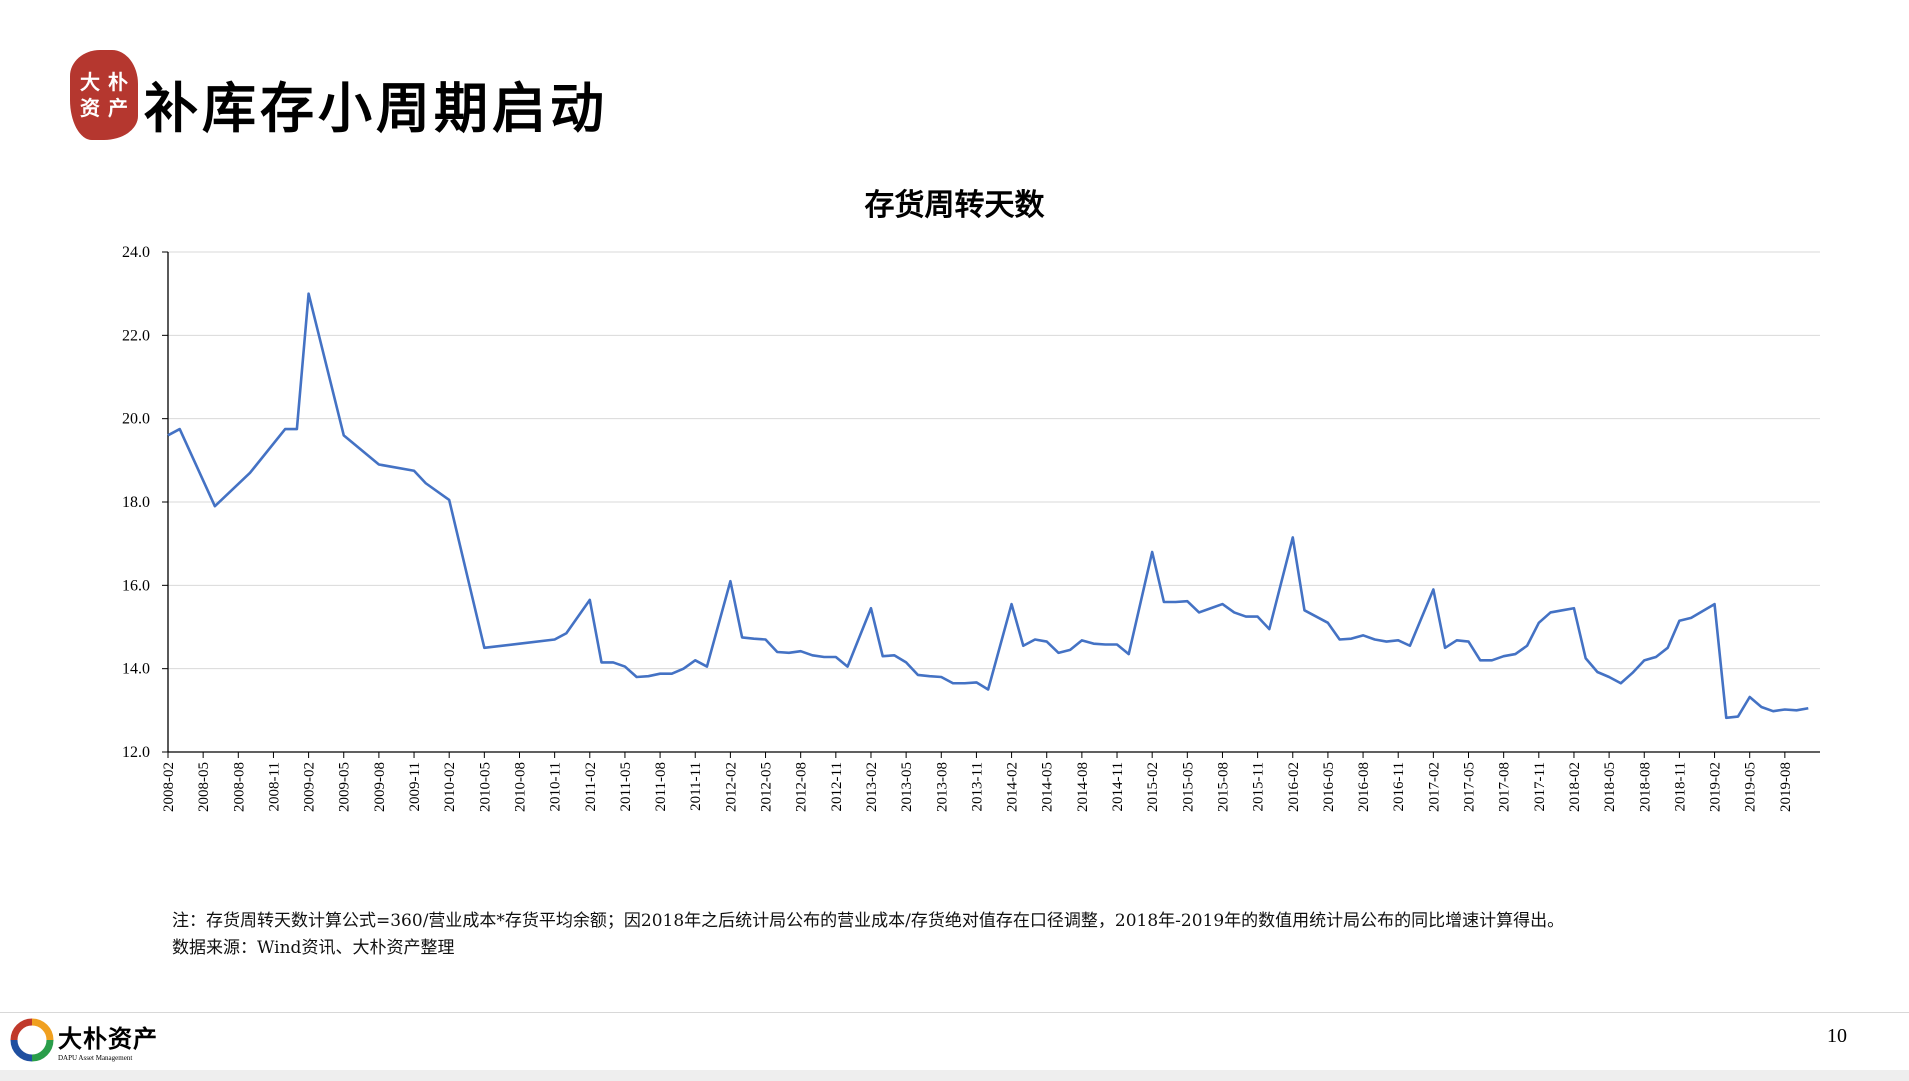  Describe the element at coordinates (520, 787) in the screenshot. I see `x-tick-label: 2010-08` at that location.